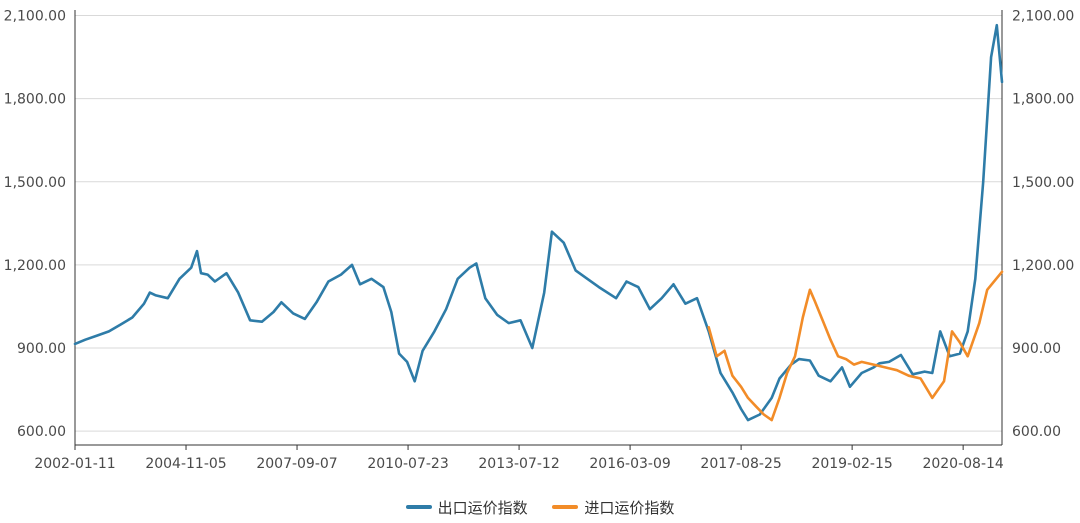 The image size is (1080, 523). What do you see at coordinates (1036, 349) in the screenshot?
I see `y-tick-label-right: 900.00` at bounding box center [1036, 349].